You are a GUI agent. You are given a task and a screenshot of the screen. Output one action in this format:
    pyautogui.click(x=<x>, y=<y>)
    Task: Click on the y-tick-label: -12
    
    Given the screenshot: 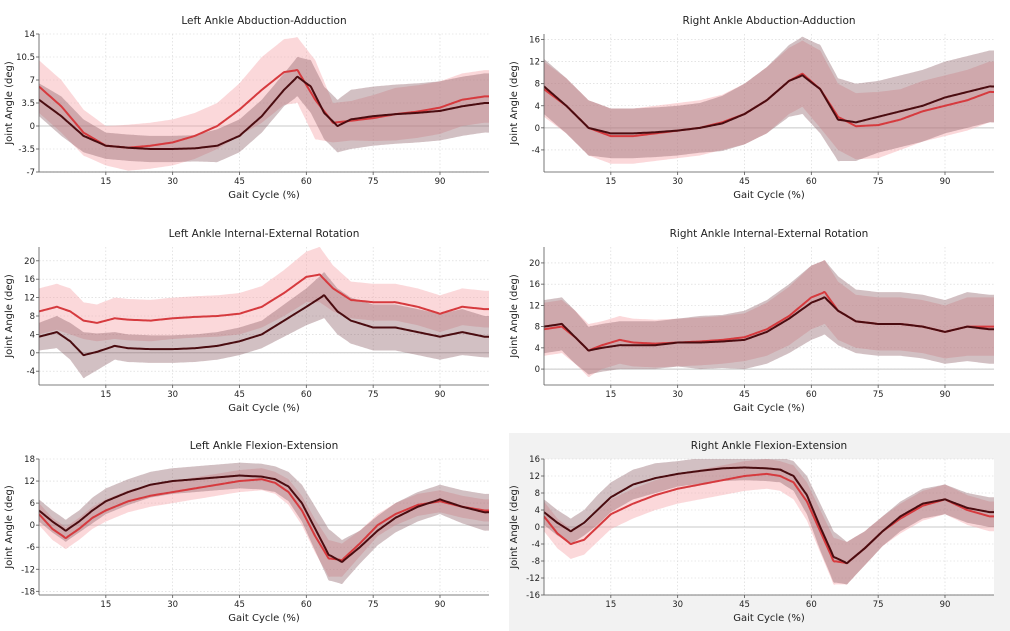 What is the action you would take?
    pyautogui.click(x=28, y=570)
    